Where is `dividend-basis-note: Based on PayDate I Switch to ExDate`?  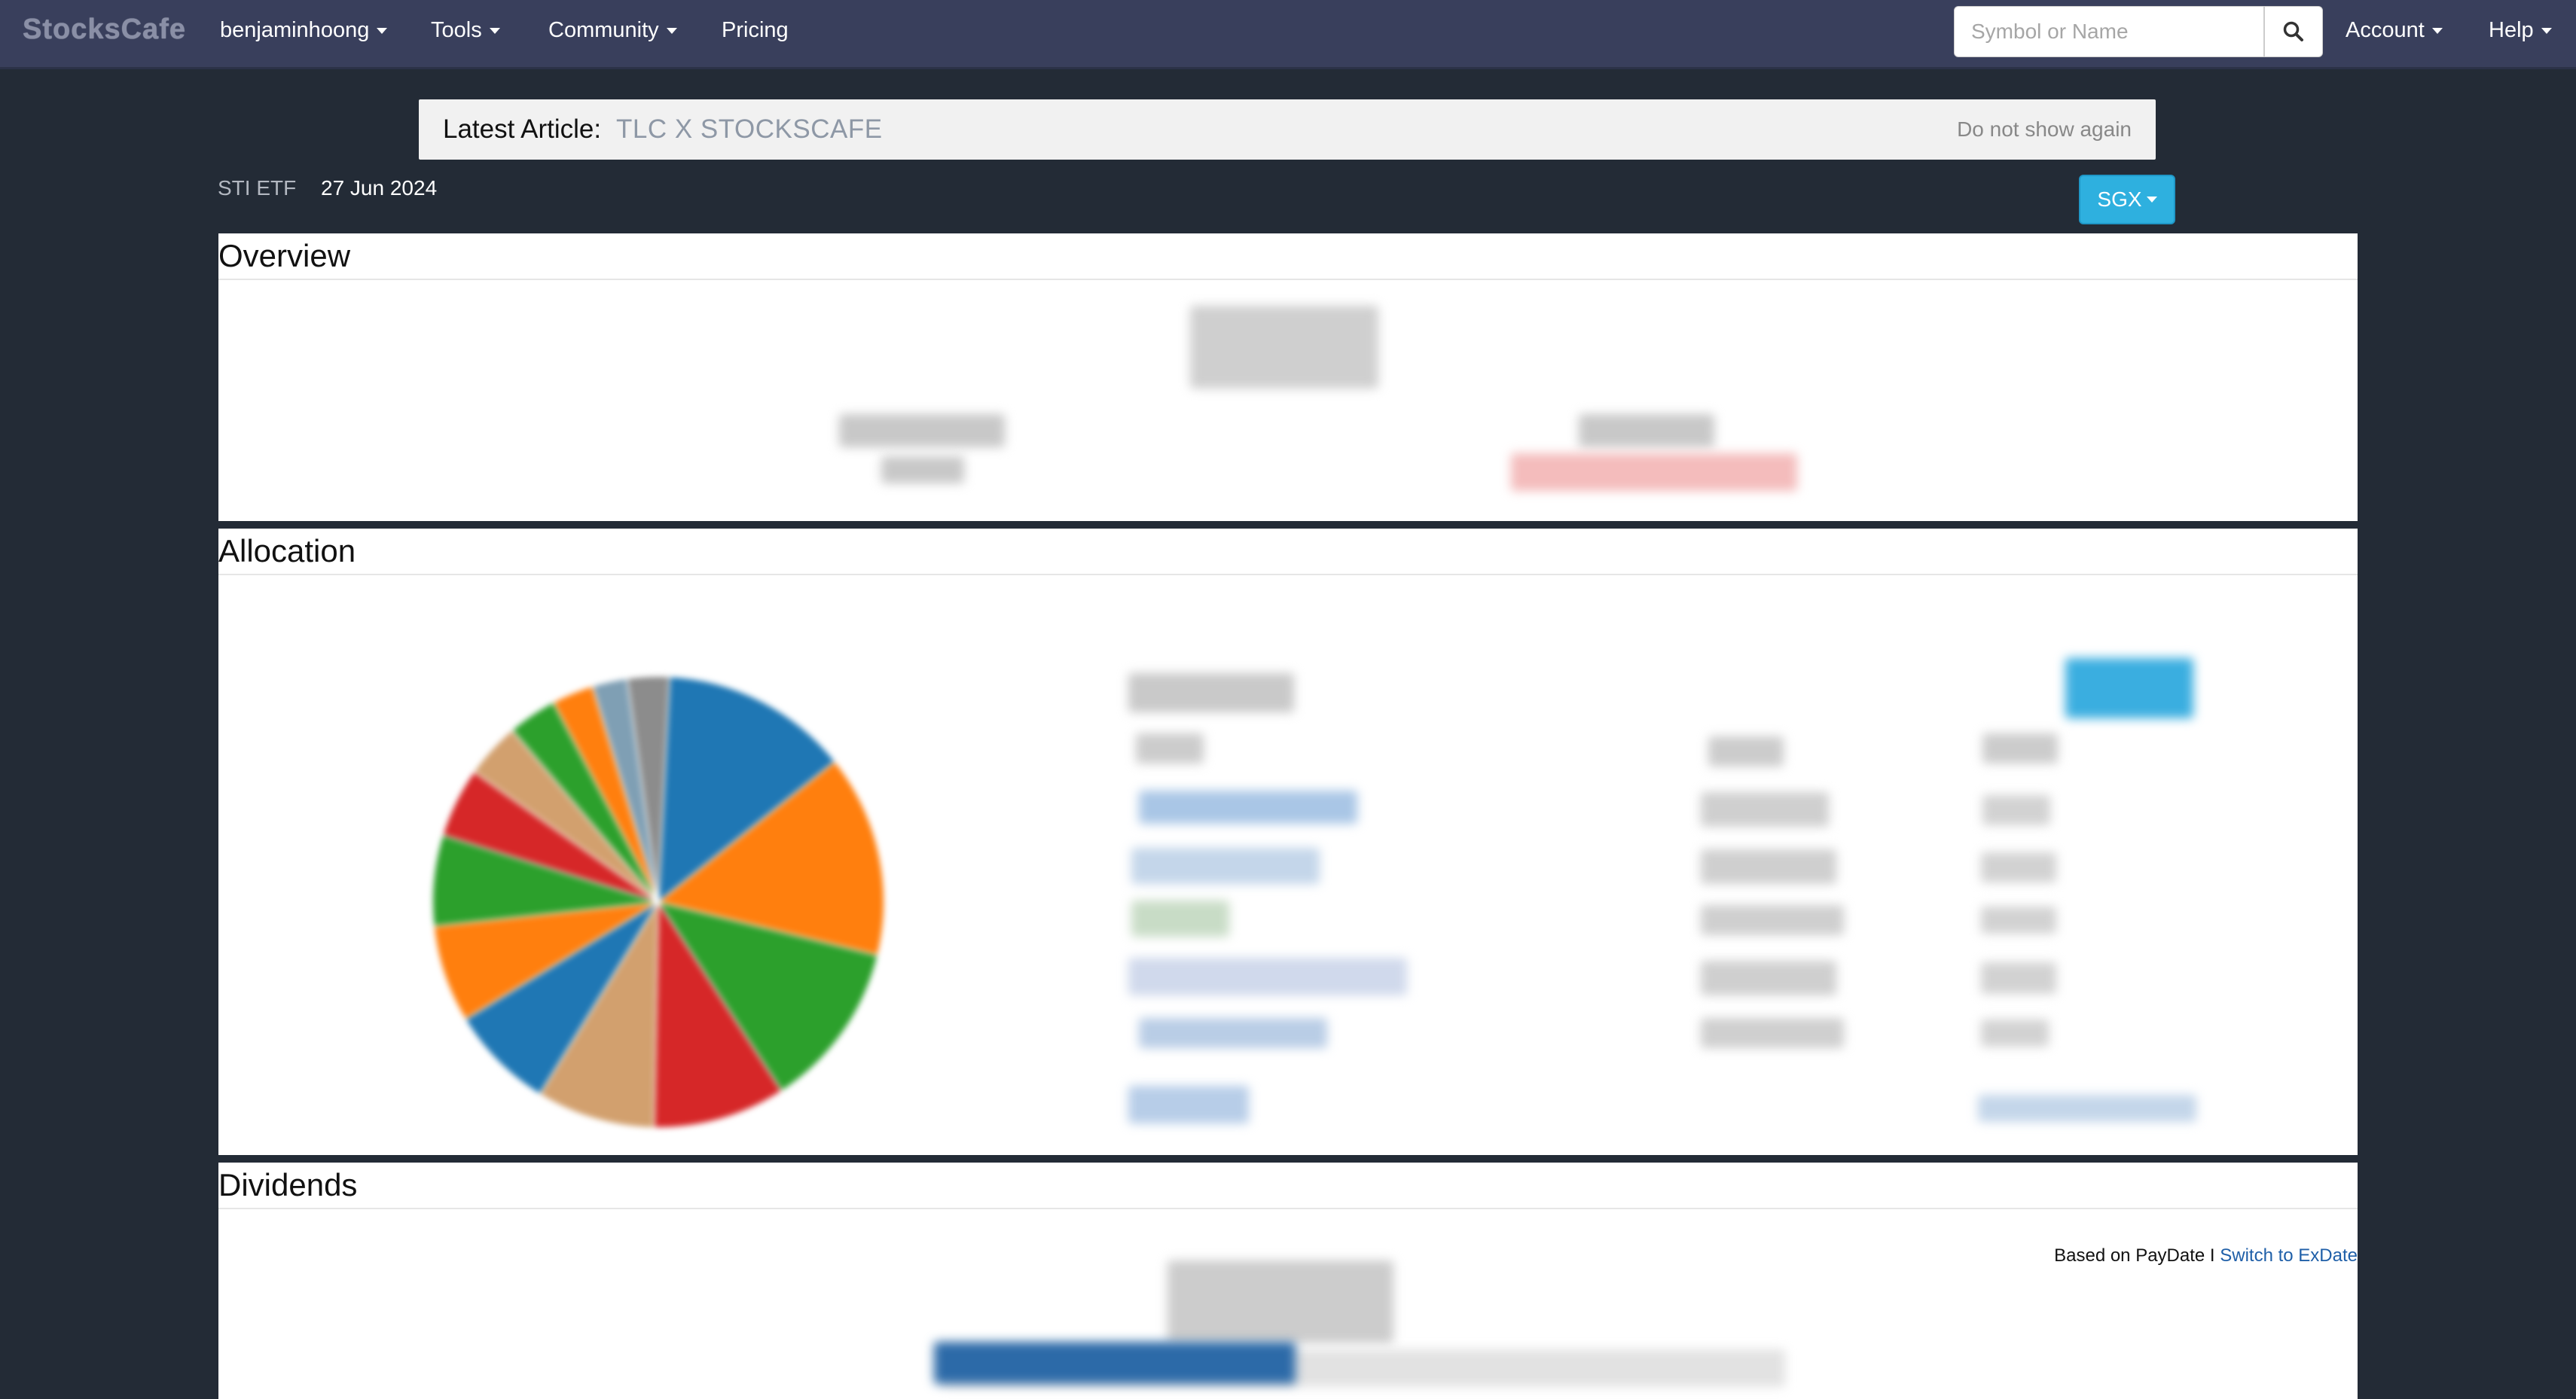 dividend-basis-note: Based on PayDate I Switch to ExDate is located at coordinates (2206, 1255).